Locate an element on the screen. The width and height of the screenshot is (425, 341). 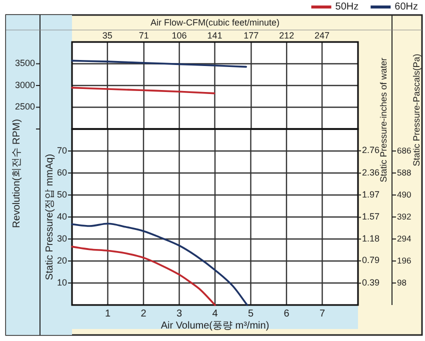
x-axis-title: Air Volume(풍량 m³/min) is located at coordinates (215, 326).